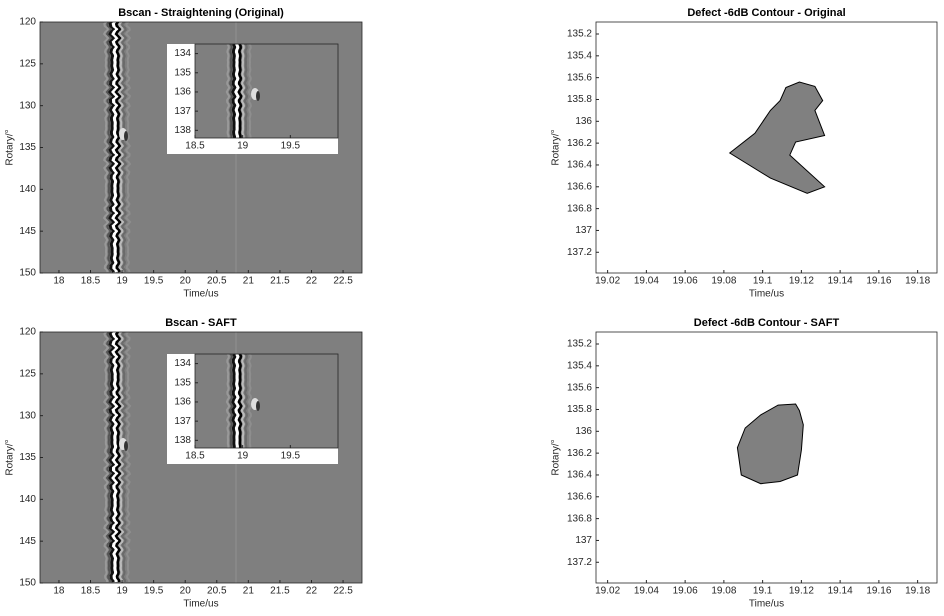 The height and width of the screenshot is (616, 944). What do you see at coordinates (579, 252) in the screenshot?
I see `y-tick-label: 137.2` at bounding box center [579, 252].